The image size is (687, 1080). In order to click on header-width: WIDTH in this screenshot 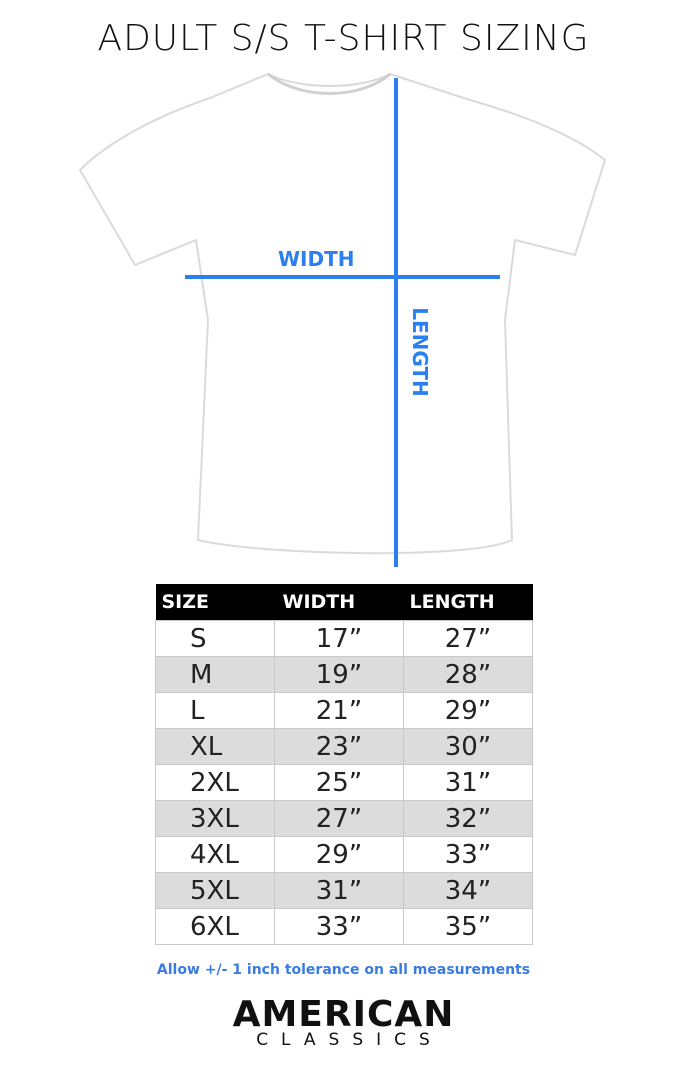, I will do `click(339, 602)`.